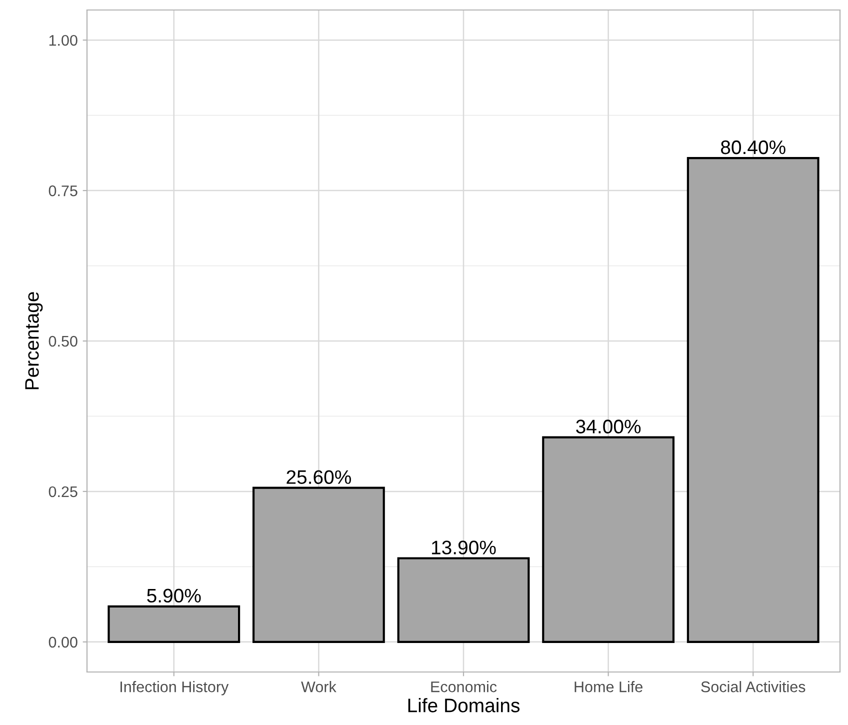 The height and width of the screenshot is (725, 848). I want to click on y-tick-label: 0.75, so click(63, 190).